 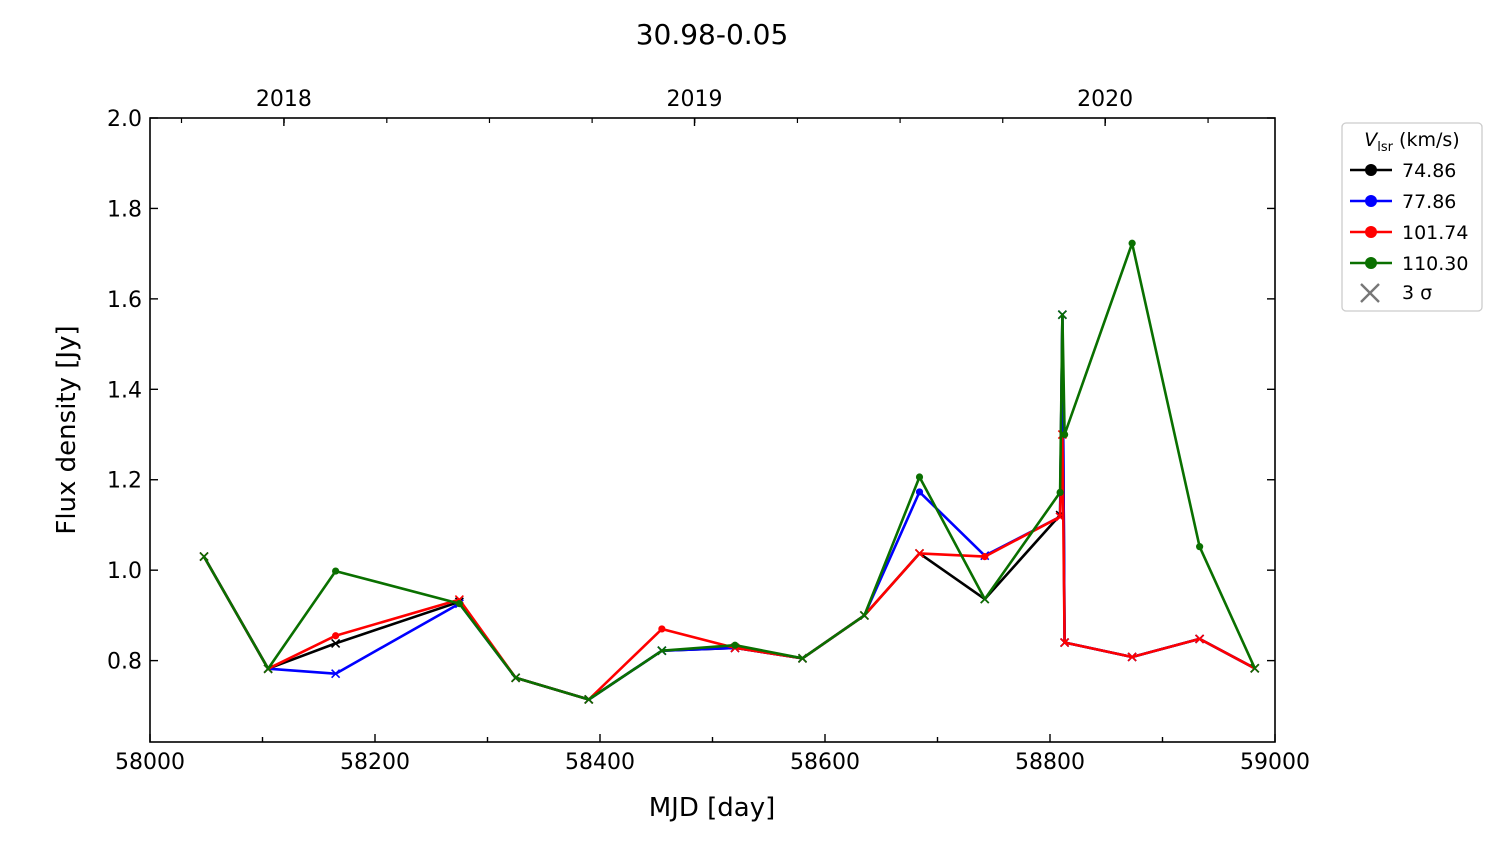 What do you see at coordinates (124, 119) in the screenshot?
I see `y-tick-label: 2.0` at bounding box center [124, 119].